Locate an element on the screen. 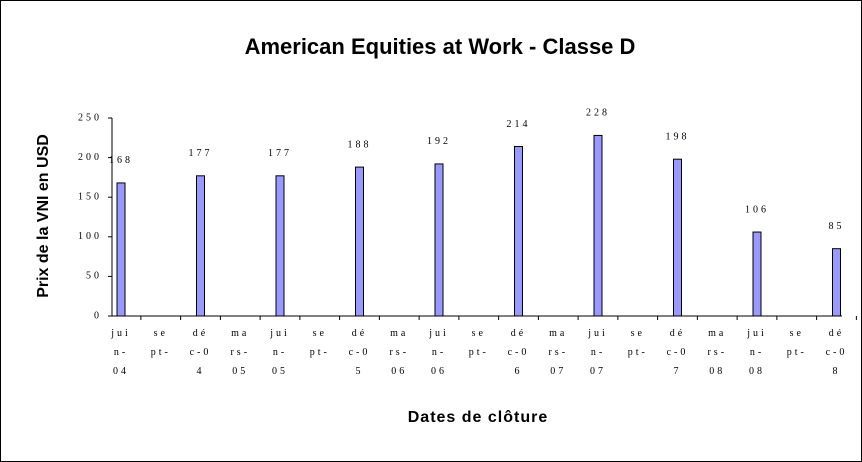  data-label: 168 is located at coordinates (121, 160).